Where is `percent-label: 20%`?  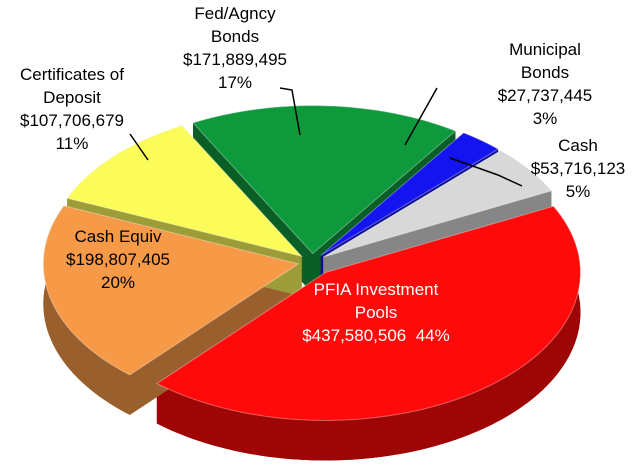
percent-label: 20% is located at coordinates (118, 282).